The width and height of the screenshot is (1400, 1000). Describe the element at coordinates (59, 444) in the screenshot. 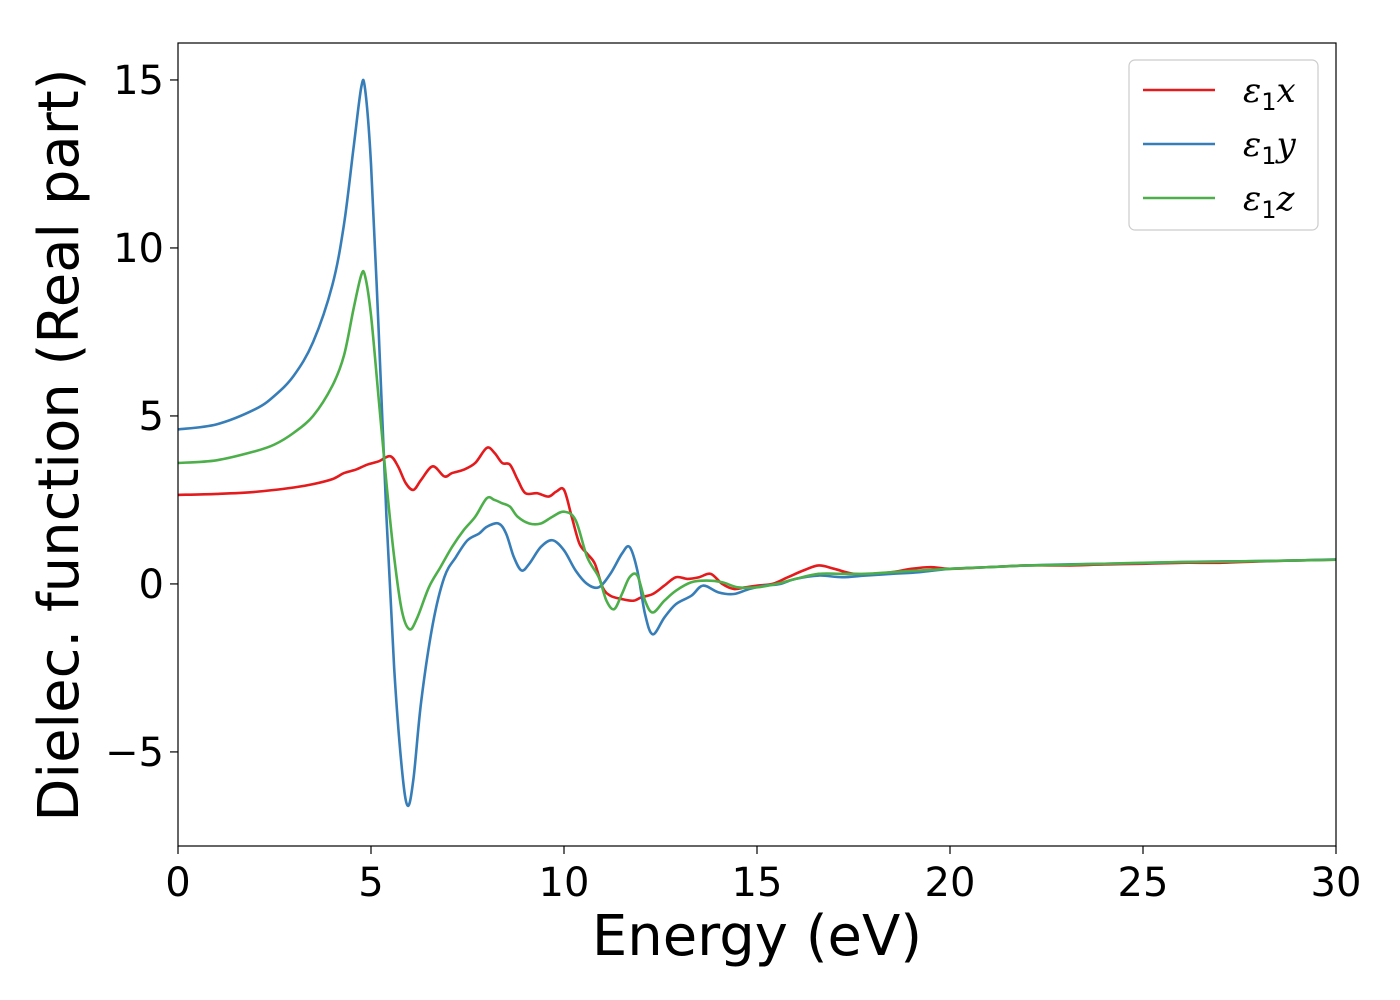

I see `y-axis-label: Dielec. function (Real part)` at that location.